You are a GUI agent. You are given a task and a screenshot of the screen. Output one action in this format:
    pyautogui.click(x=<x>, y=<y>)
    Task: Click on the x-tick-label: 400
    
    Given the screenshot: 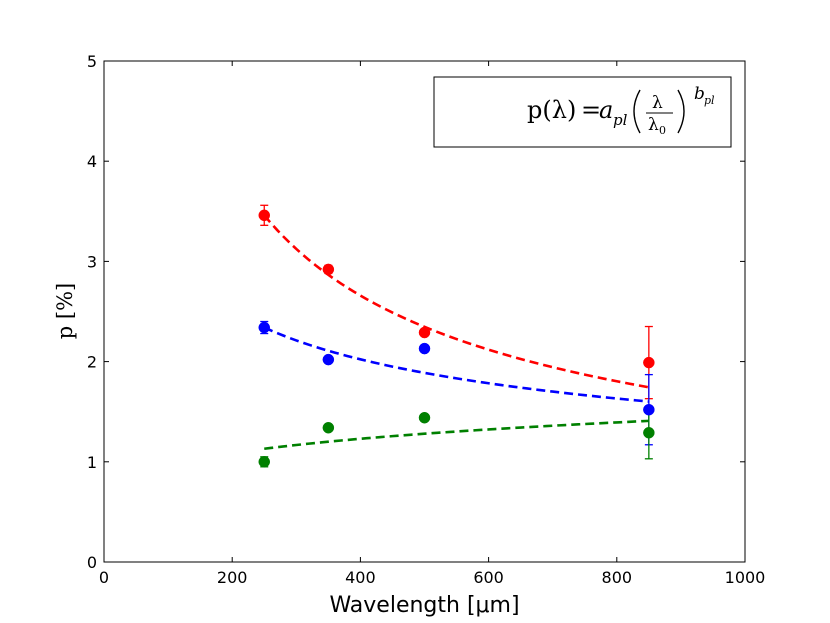 What is the action you would take?
    pyautogui.click(x=360, y=577)
    